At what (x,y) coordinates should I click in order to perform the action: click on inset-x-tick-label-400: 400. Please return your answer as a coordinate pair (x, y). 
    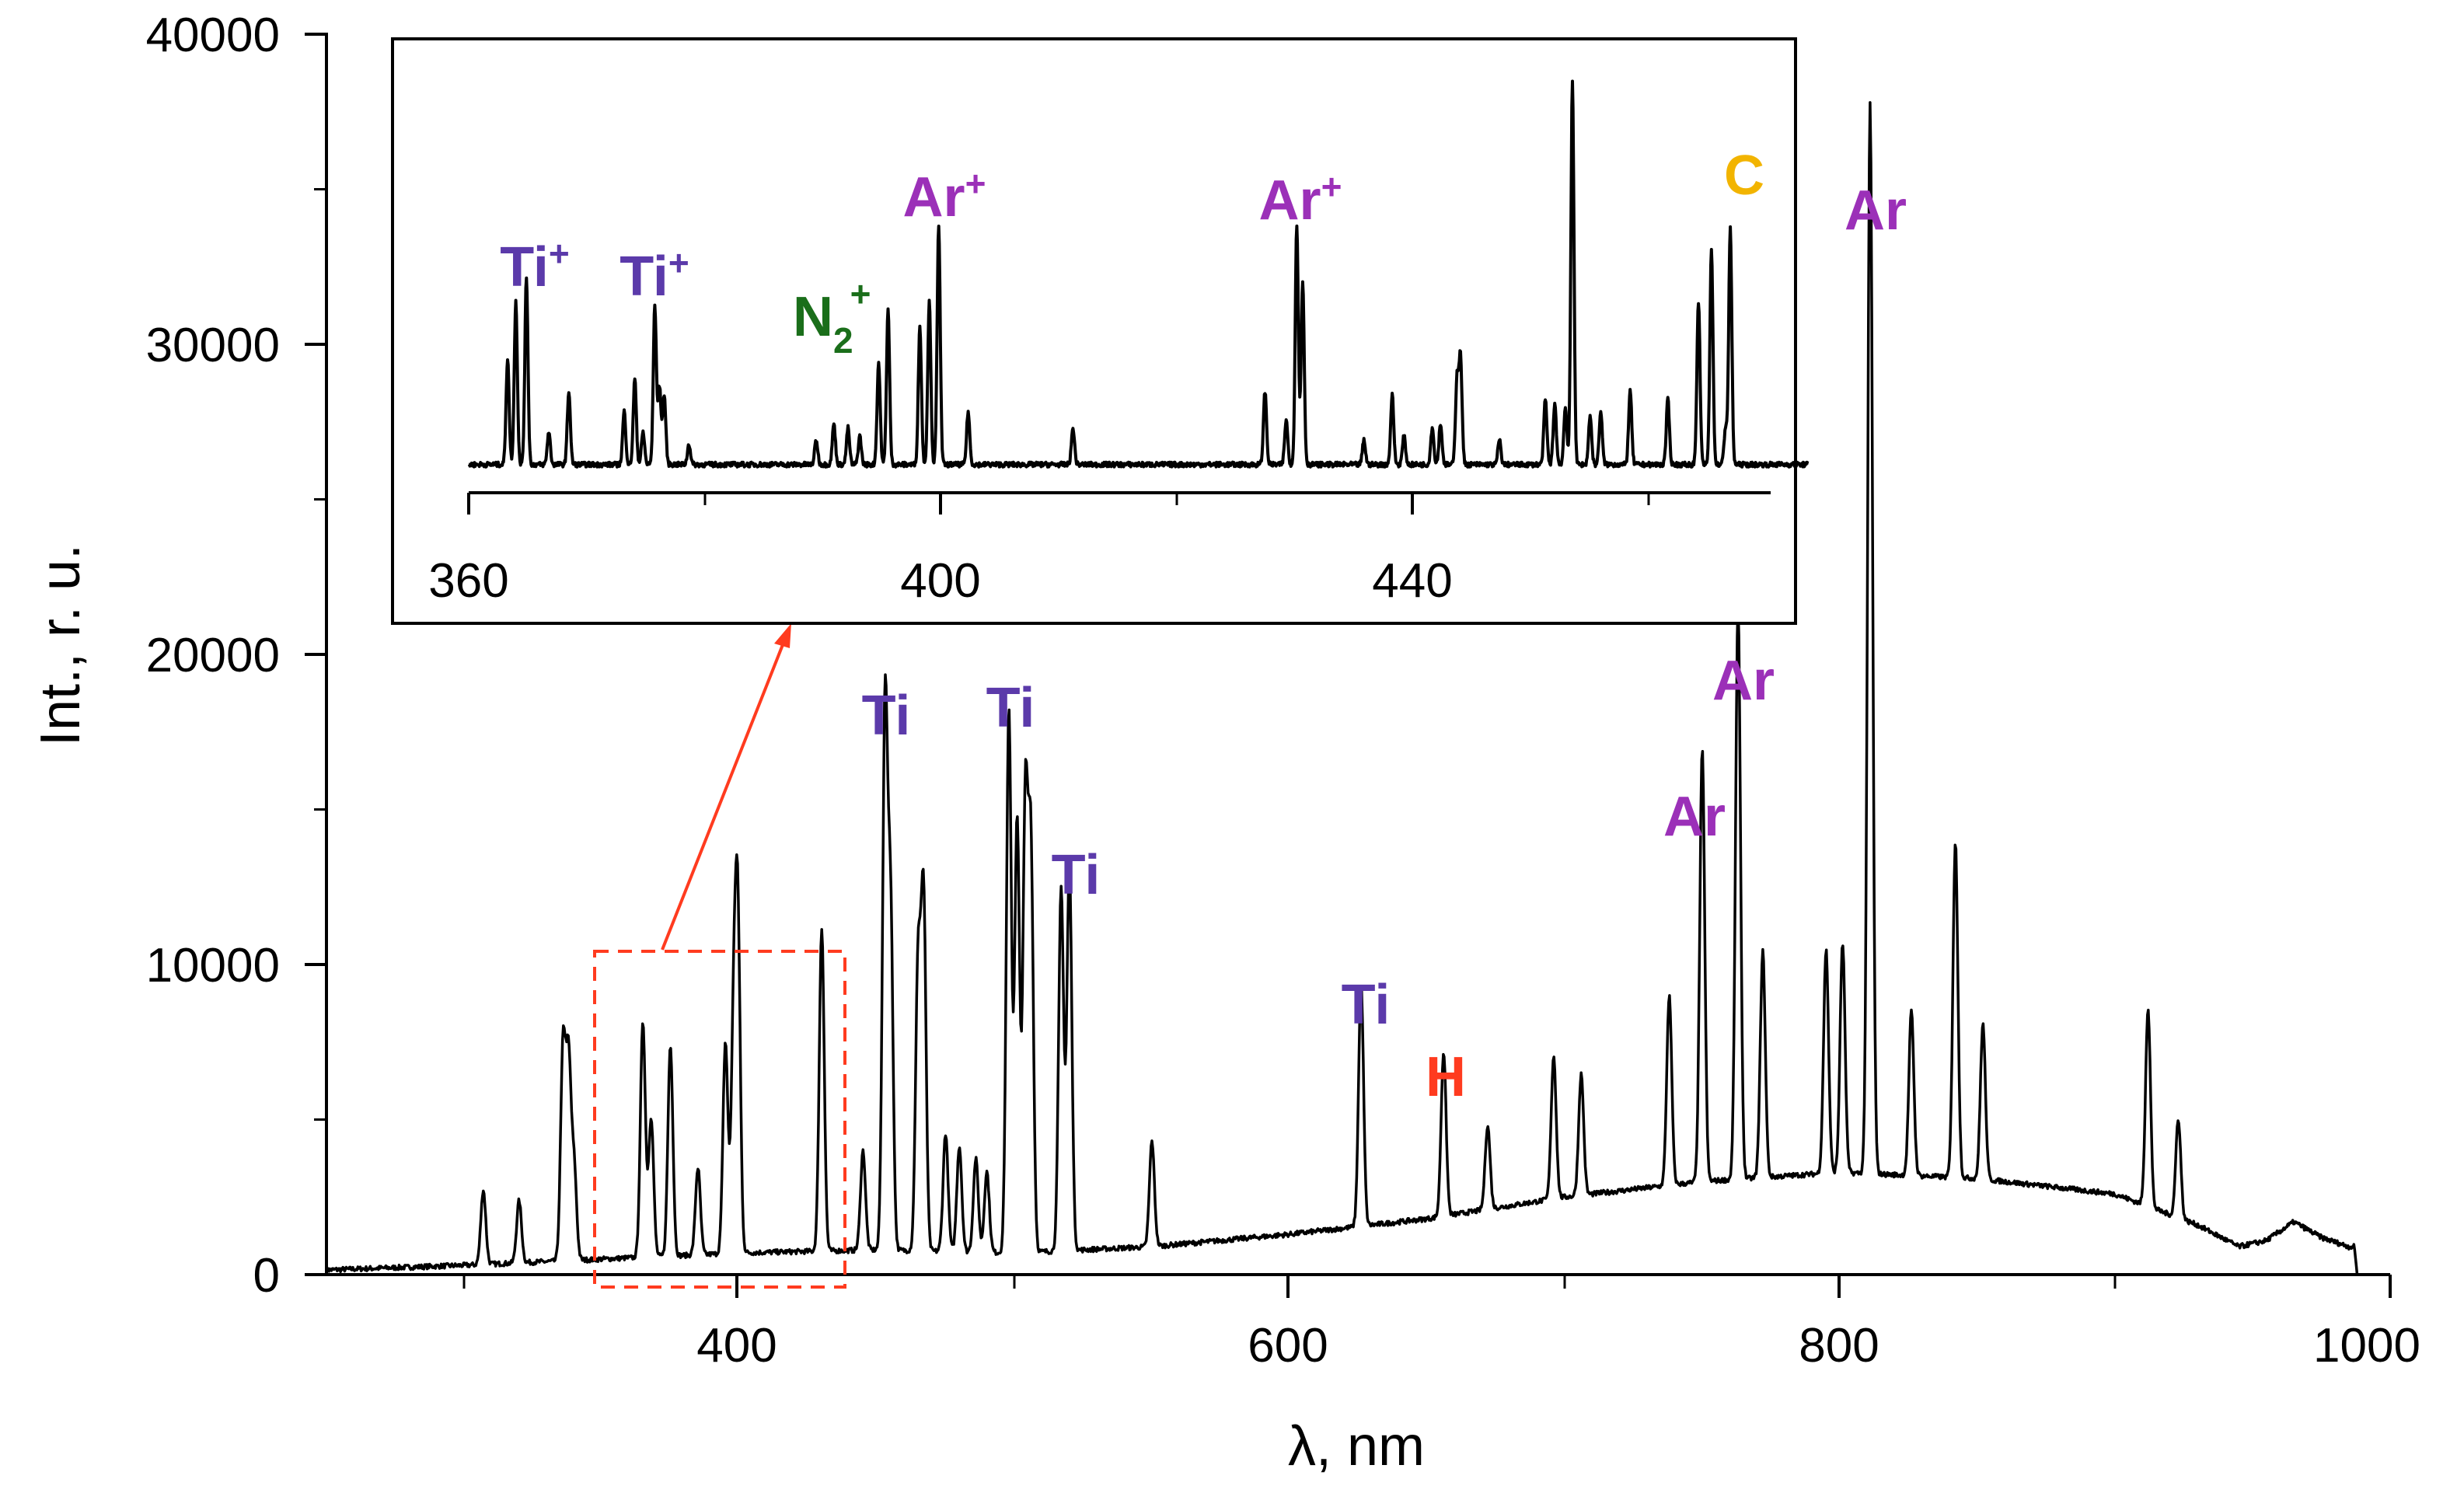
    Looking at the image, I should click on (940, 581).